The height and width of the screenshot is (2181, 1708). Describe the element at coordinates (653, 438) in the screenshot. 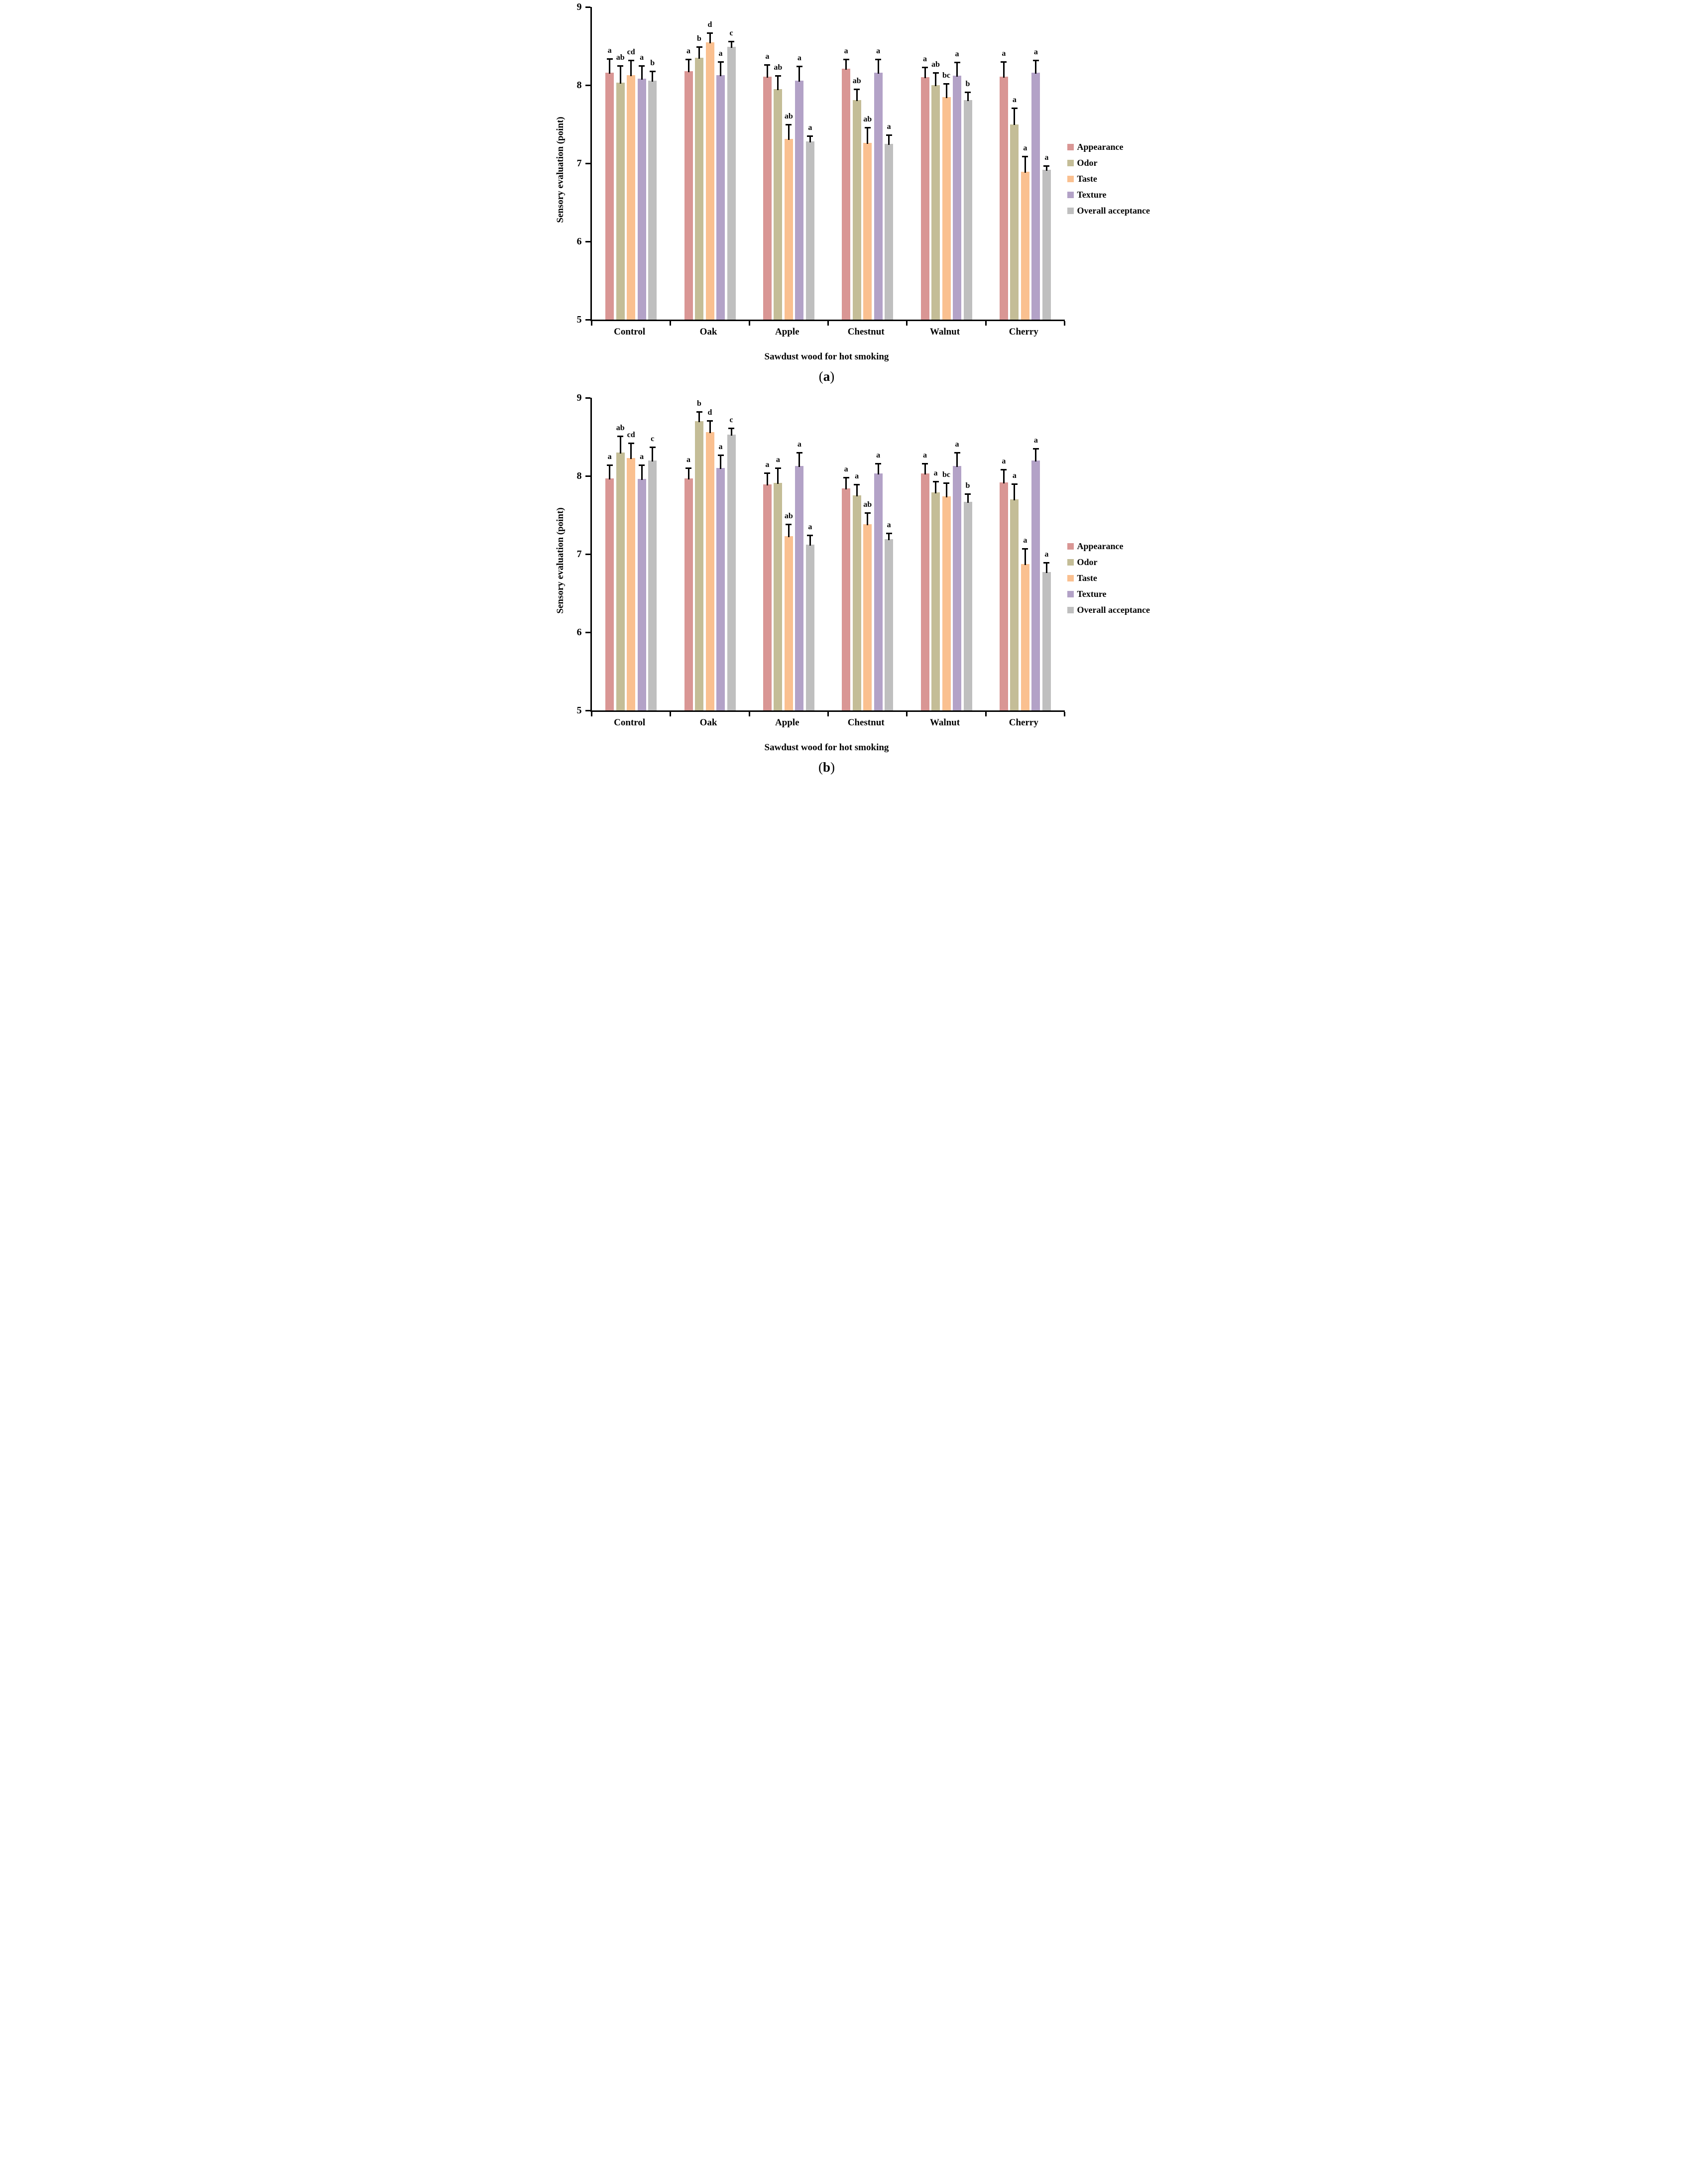

I see `significance-letter: c` at that location.